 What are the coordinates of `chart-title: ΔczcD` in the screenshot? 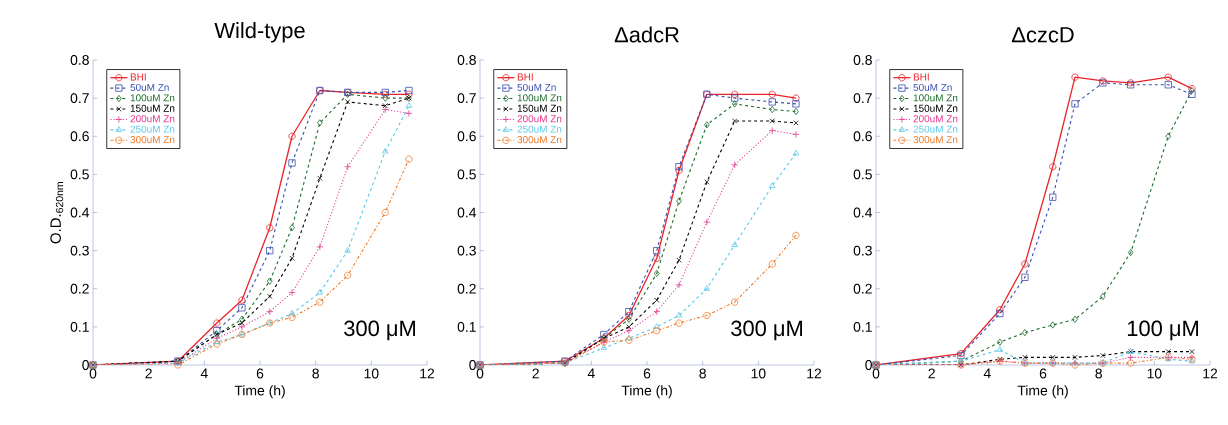 It's located at (1043, 35).